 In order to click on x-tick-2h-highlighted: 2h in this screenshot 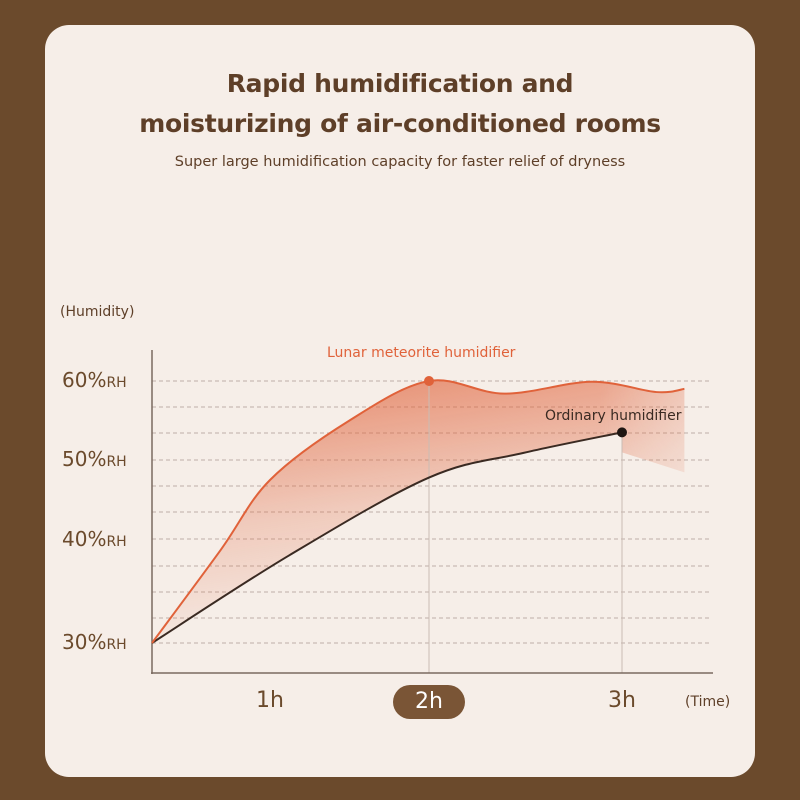, I will do `click(429, 702)`.